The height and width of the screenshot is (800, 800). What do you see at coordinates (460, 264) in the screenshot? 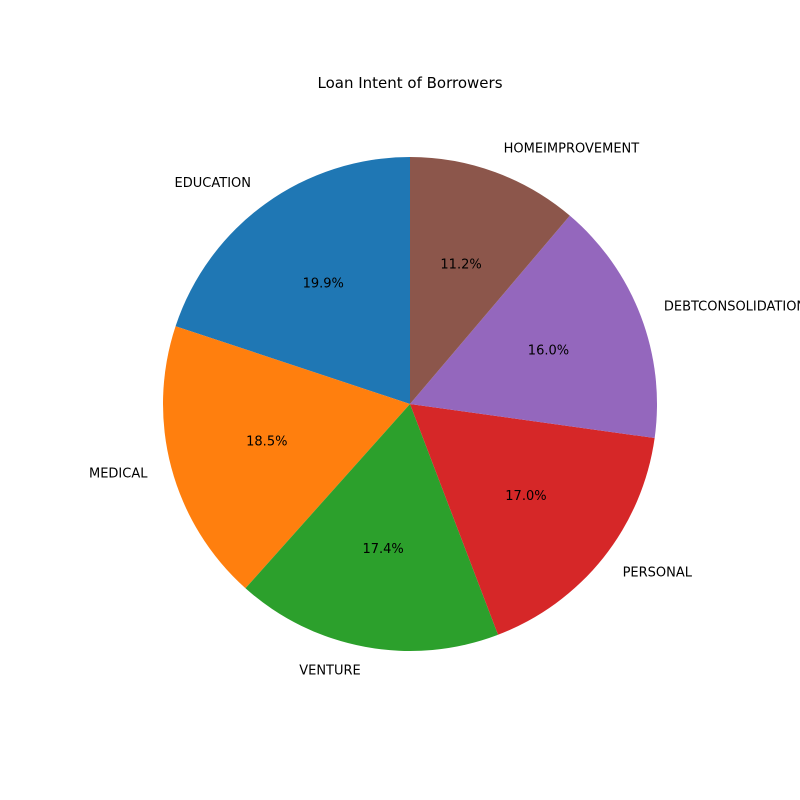
I see `percent-label-homeimprovement: 11.2%` at bounding box center [460, 264].